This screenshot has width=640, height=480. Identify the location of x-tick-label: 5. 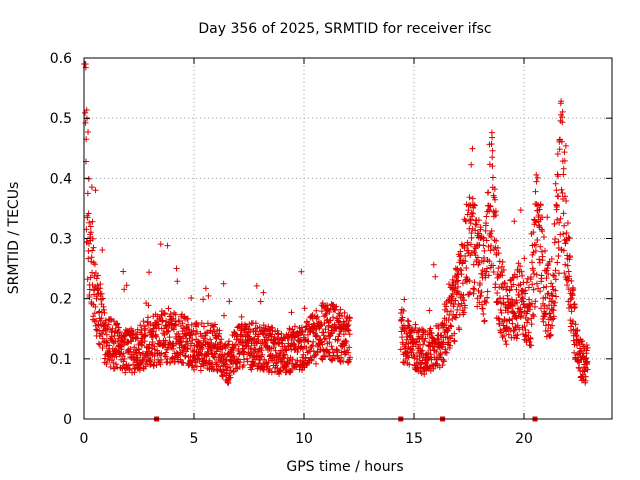
(194, 439).